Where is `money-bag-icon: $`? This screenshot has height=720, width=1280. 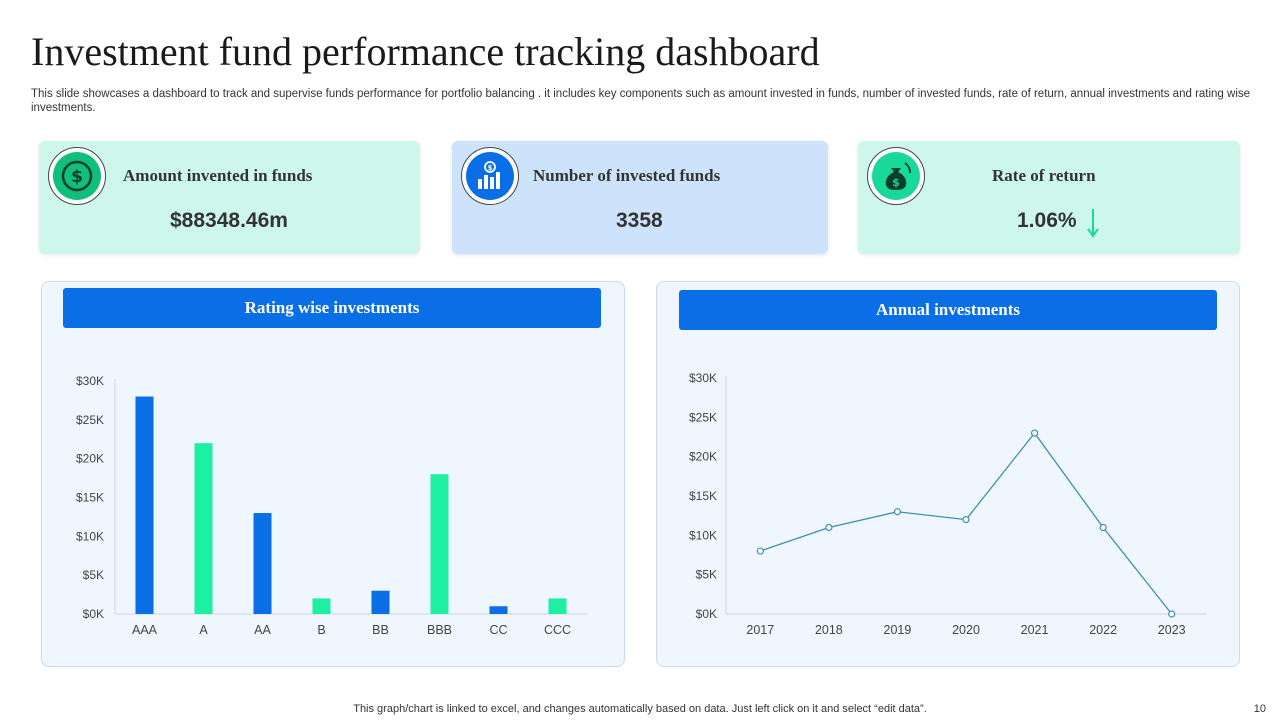
money-bag-icon: $ is located at coordinates (896, 176).